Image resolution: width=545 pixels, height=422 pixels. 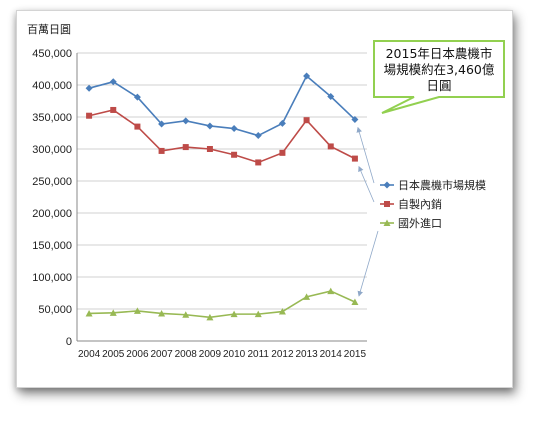 I want to click on x-tick-label: 2007, so click(x=161, y=354).